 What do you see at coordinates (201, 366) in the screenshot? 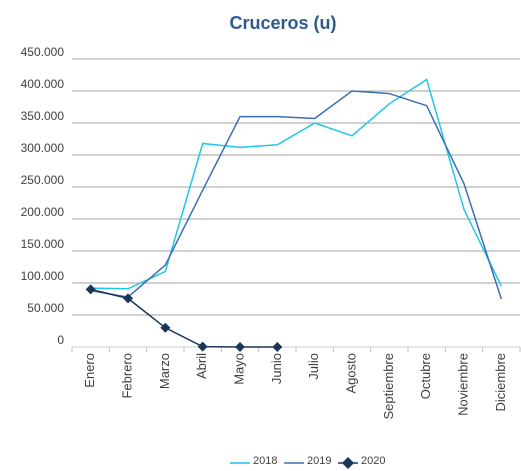
I see `x-tick-label: Abril` at bounding box center [201, 366].